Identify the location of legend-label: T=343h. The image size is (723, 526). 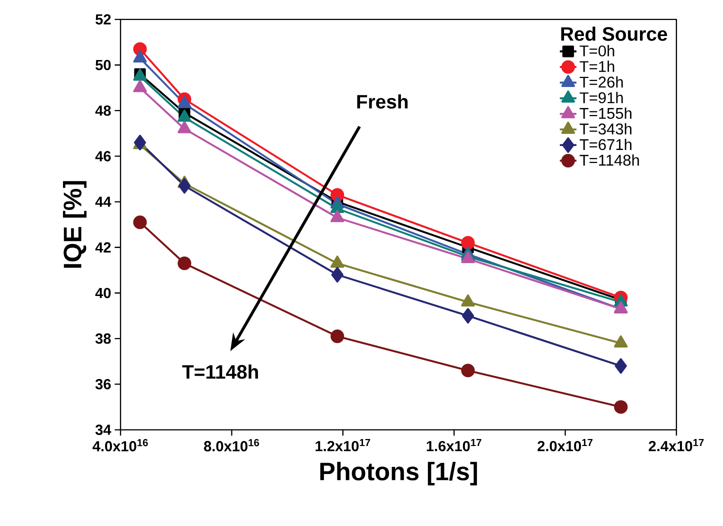
(606, 129).